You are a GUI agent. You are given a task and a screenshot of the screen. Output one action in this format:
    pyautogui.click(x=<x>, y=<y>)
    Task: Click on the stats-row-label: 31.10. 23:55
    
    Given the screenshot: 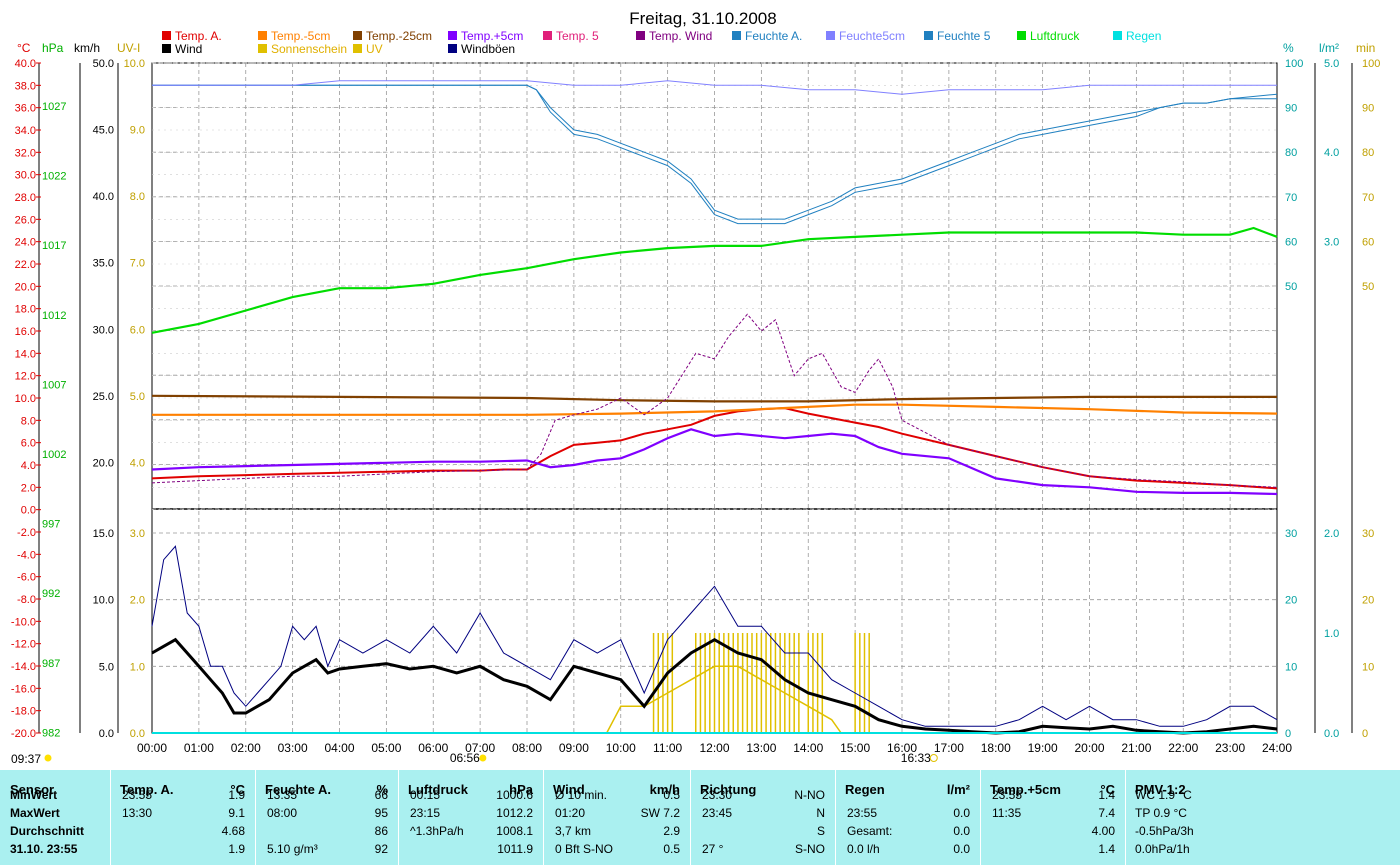 What is the action you would take?
    pyautogui.click(x=44, y=849)
    